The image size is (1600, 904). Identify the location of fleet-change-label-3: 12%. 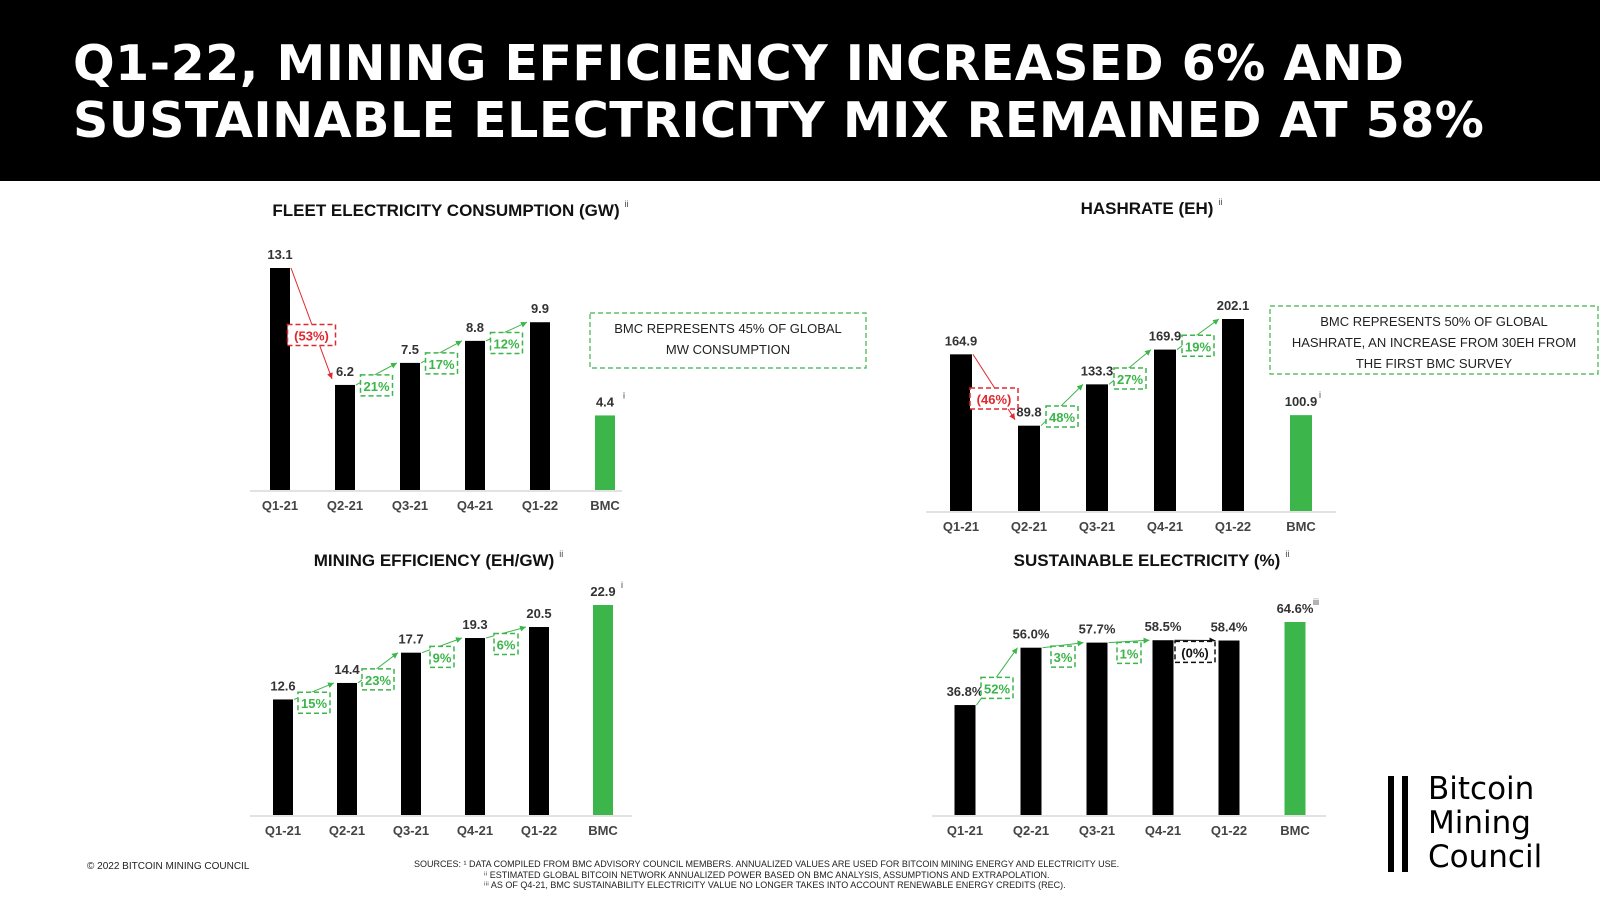
(506, 344).